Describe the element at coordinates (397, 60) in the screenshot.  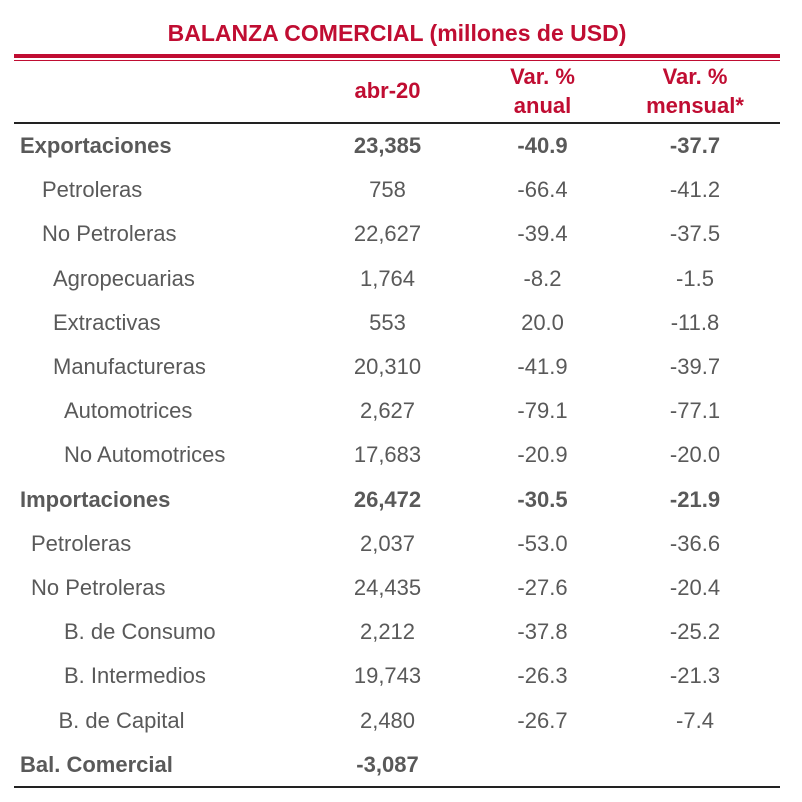
I see `title-rule-thin` at that location.